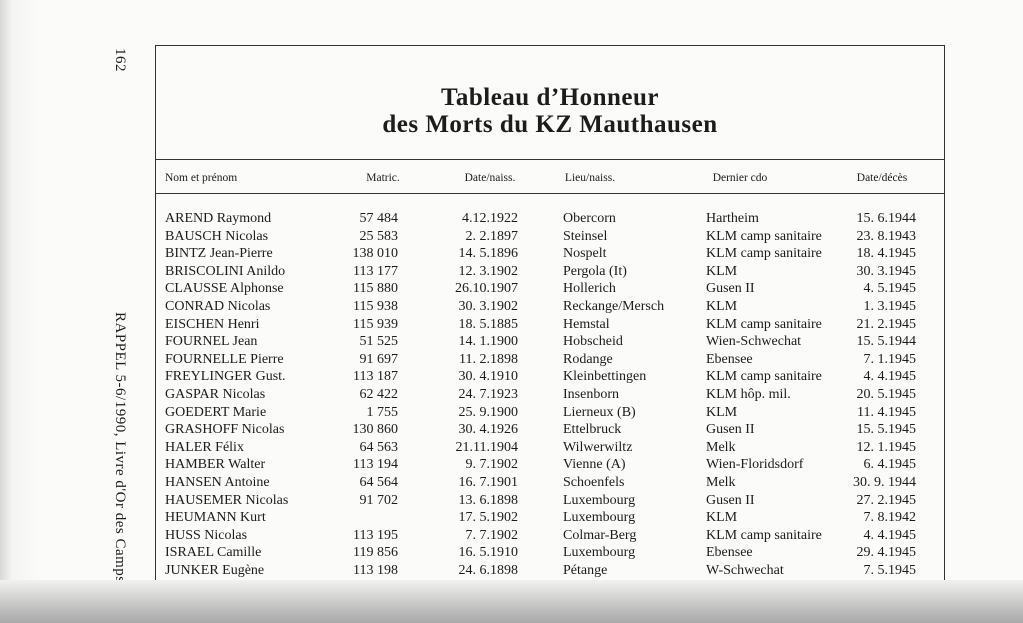 The image size is (1023, 623). Describe the element at coordinates (488, 342) in the screenshot. I see `birth-date-cell: 14. 1.1900` at that location.